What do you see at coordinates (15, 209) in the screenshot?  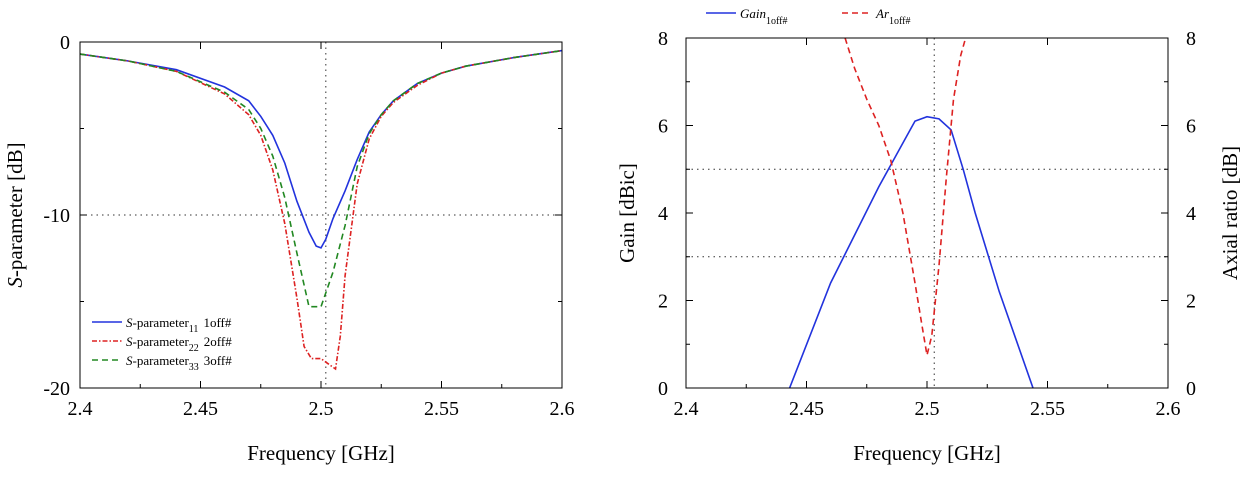 I see `y-axis-title-rest: -parameter [dB]` at bounding box center [15, 209].